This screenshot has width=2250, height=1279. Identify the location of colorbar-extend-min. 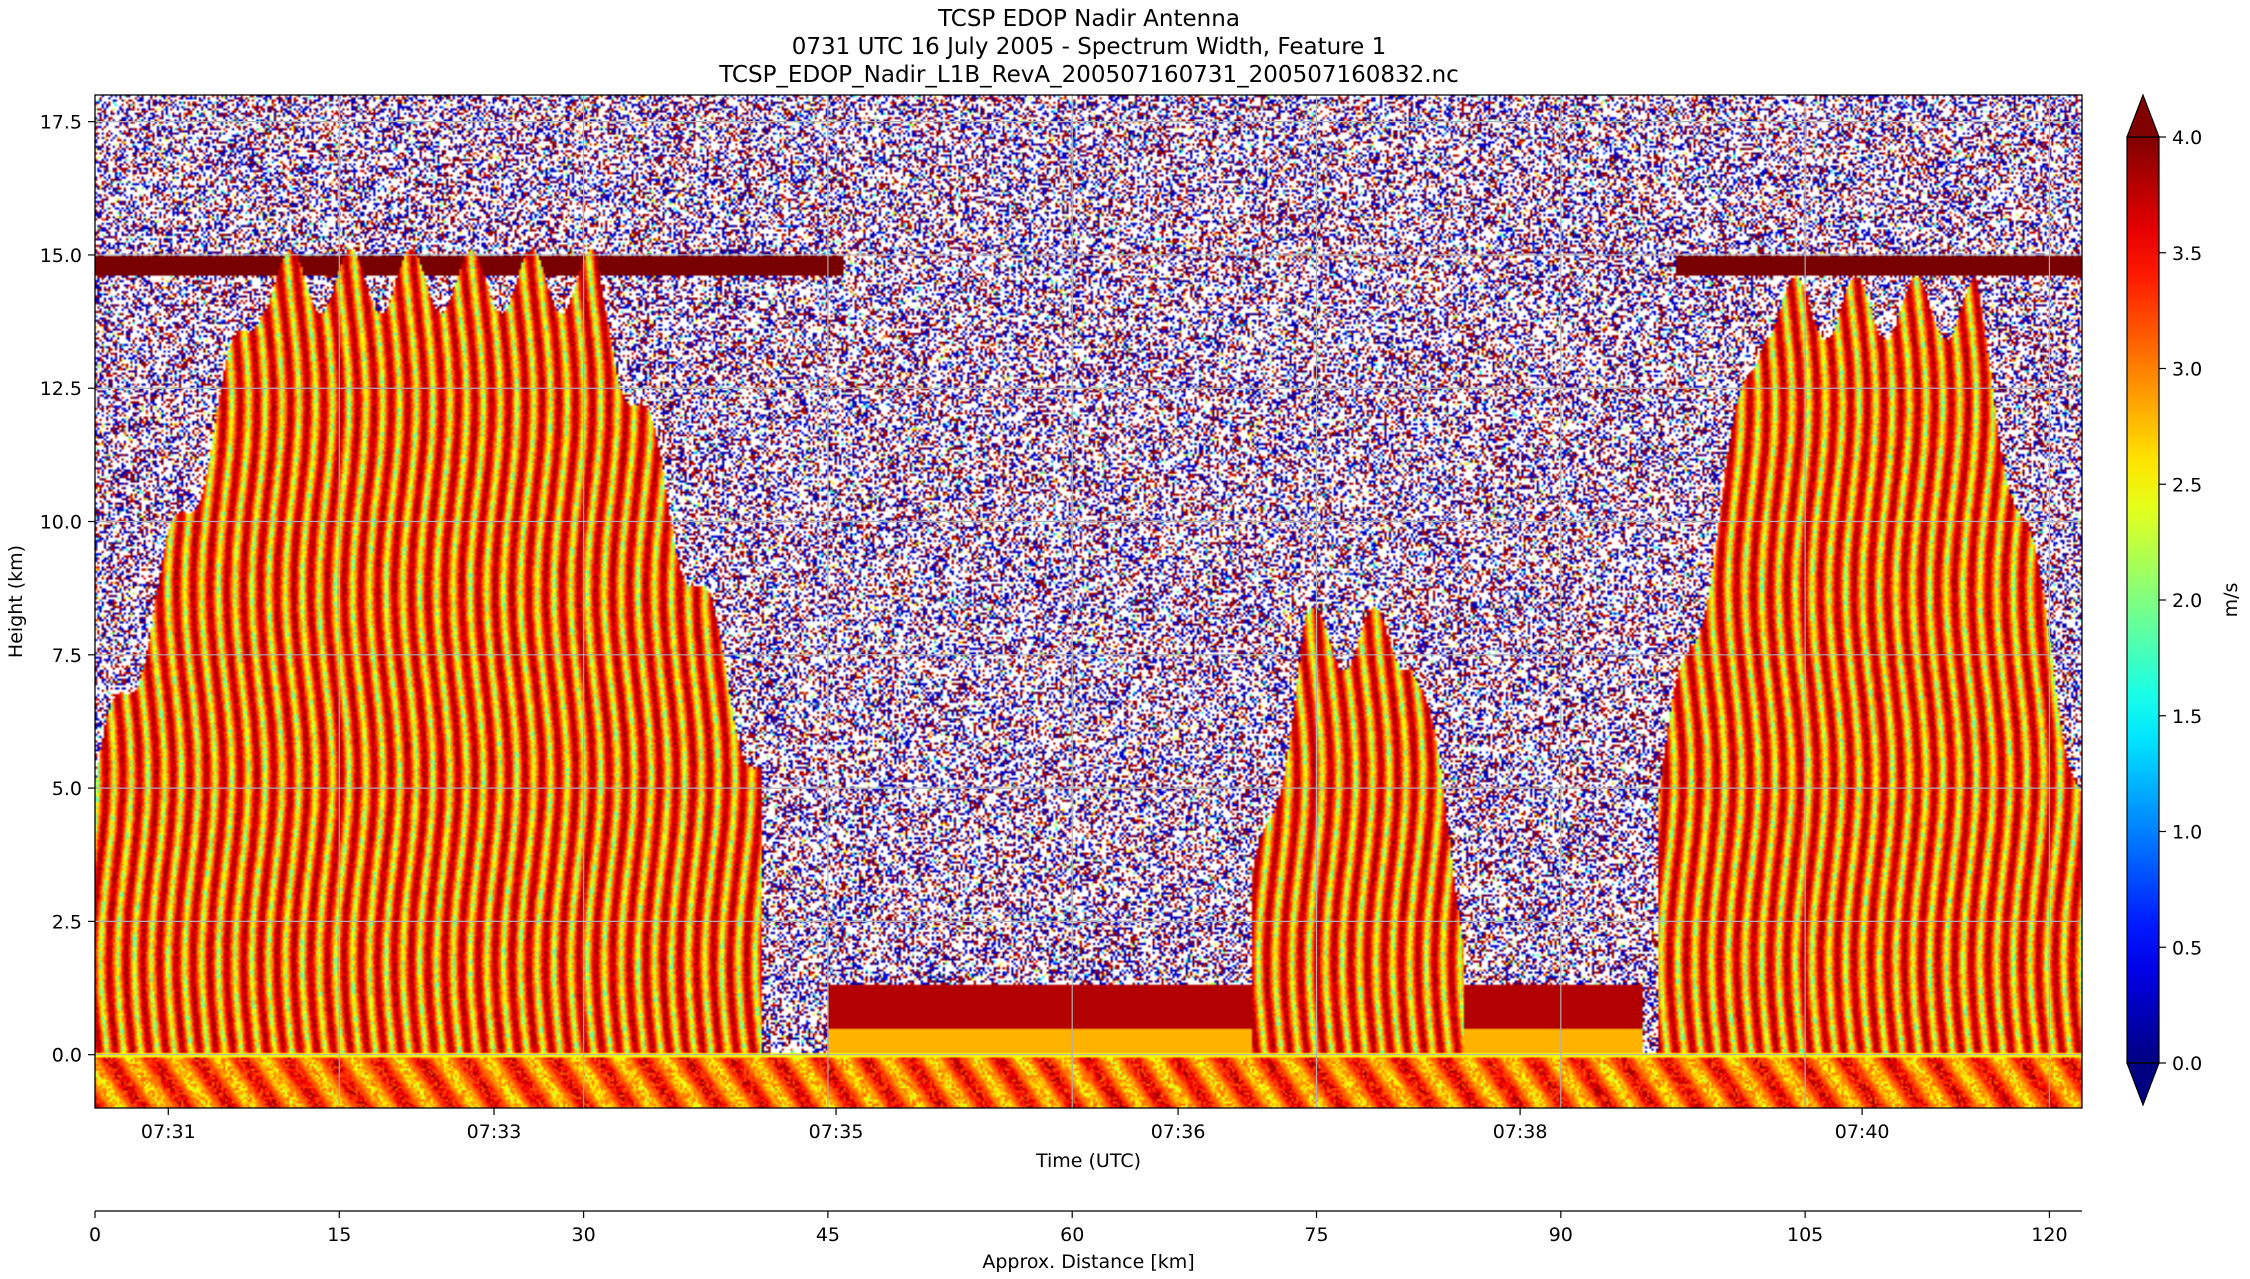
(2143, 1084).